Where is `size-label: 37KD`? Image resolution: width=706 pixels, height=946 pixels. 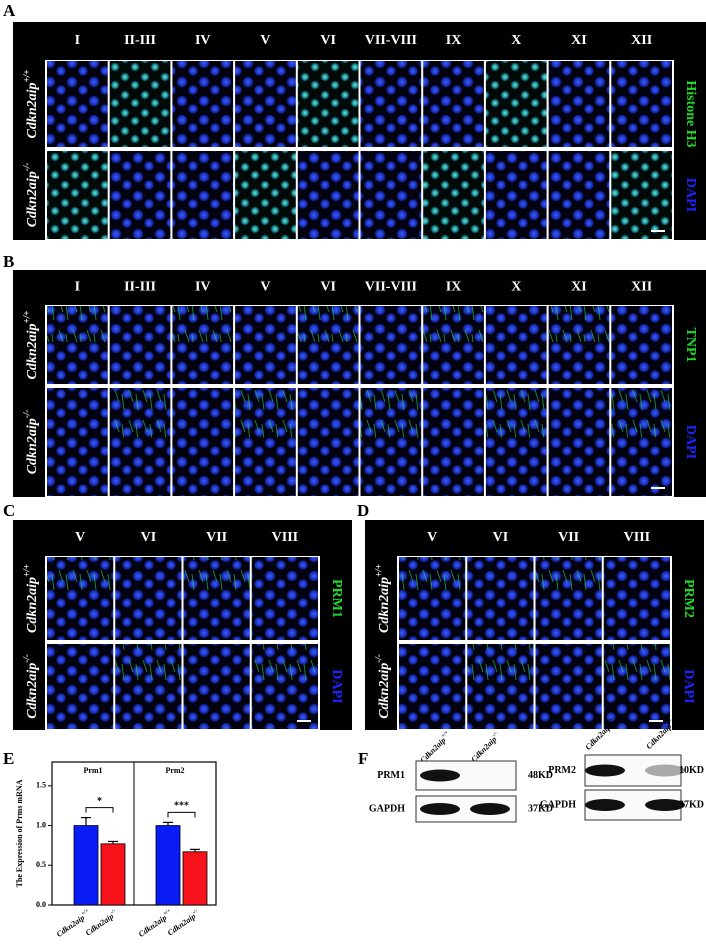
size-label: 37KD is located at coordinates (540, 808).